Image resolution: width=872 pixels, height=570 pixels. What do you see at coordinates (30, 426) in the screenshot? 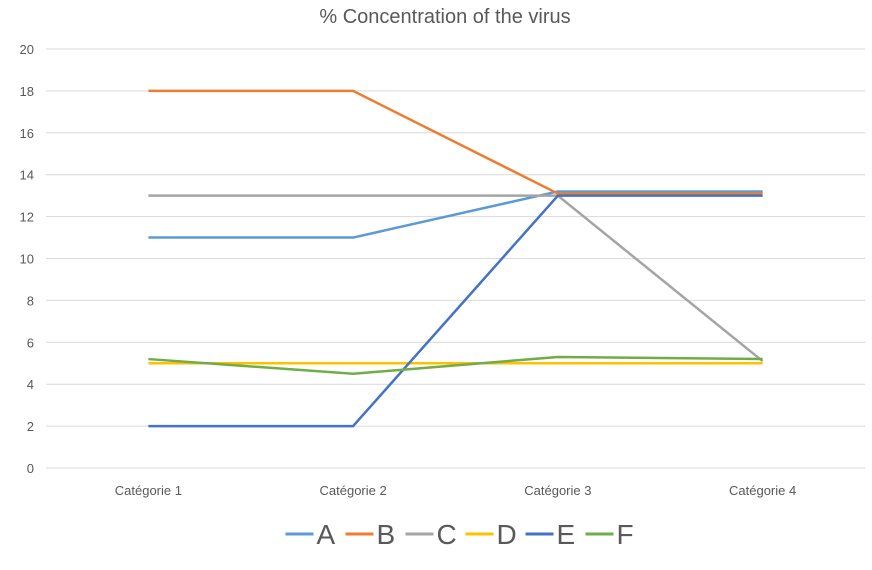
I see `y-tick-label: 2` at bounding box center [30, 426].